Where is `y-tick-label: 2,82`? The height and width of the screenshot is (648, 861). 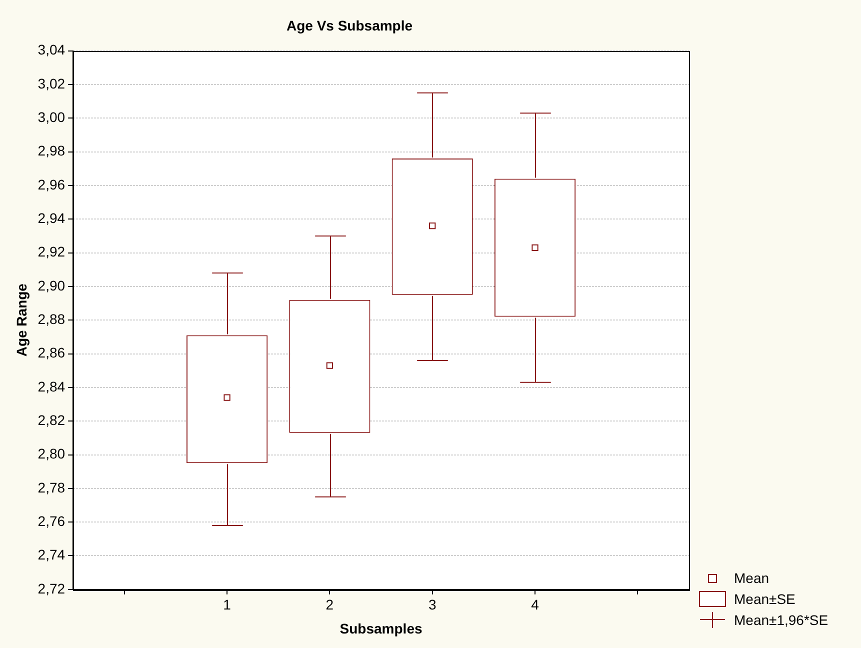 y-tick-label: 2,82 is located at coordinates (52, 420).